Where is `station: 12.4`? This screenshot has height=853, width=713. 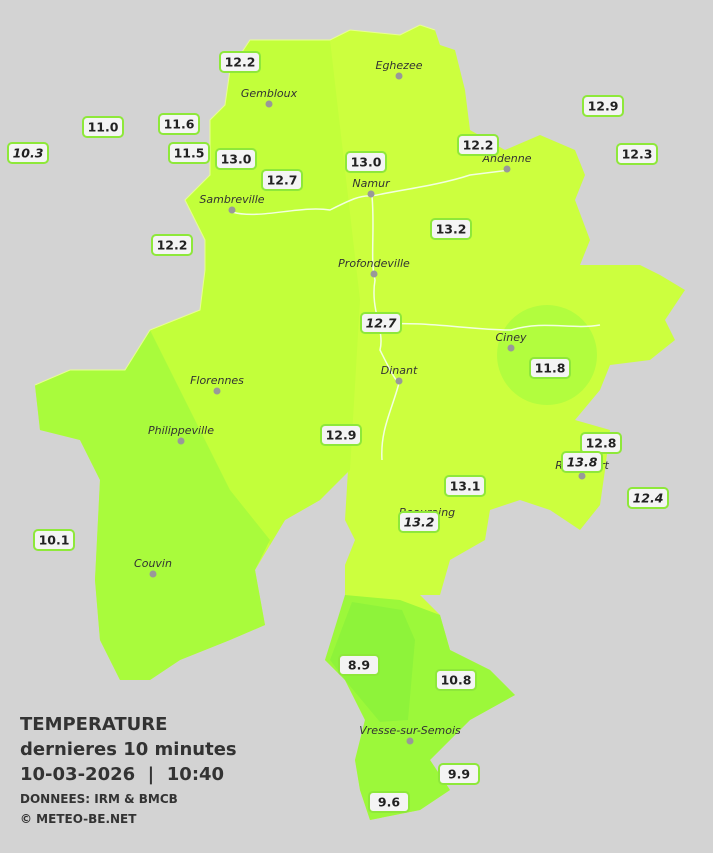 station: 12.4 is located at coordinates (648, 498).